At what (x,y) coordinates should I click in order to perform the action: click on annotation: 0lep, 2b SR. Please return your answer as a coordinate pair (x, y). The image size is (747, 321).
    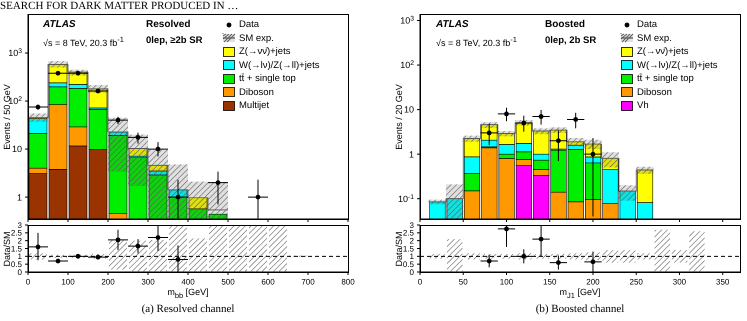
    Looking at the image, I should click on (570, 40).